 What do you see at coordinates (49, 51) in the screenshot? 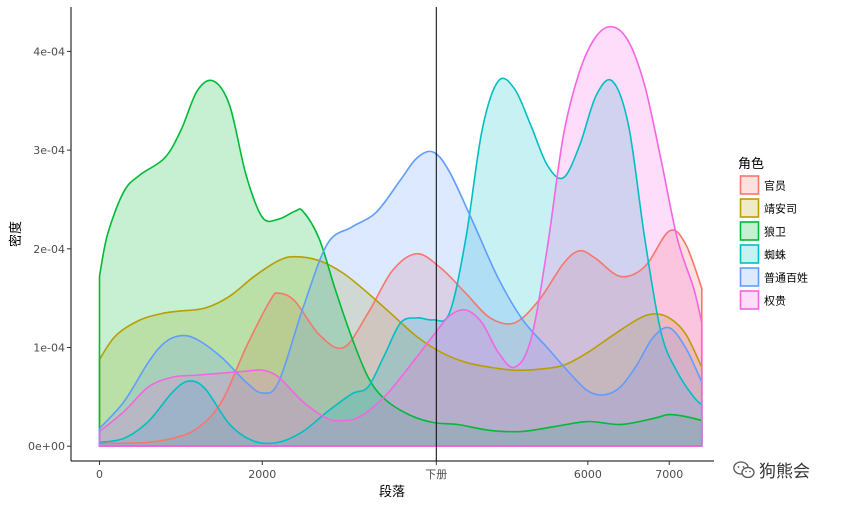
I see `y-tick-label: 4e-04` at bounding box center [49, 51].